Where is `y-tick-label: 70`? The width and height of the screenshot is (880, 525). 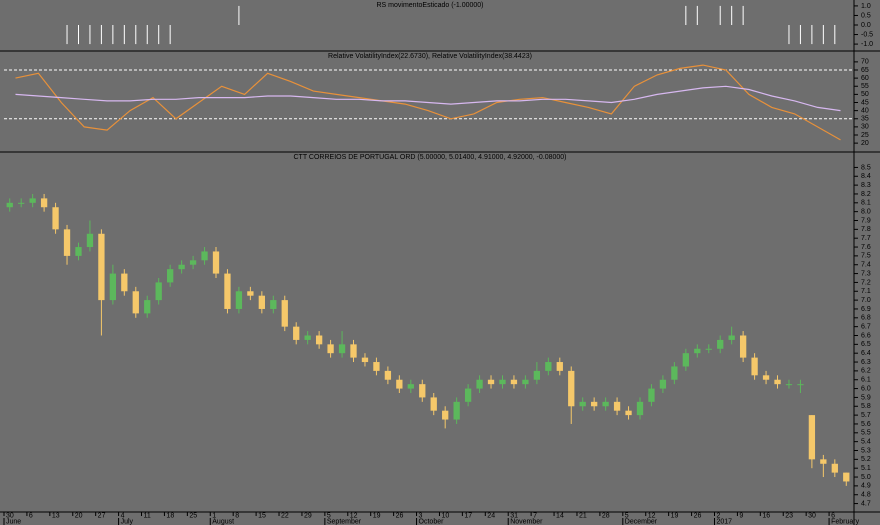
y-tick-label: 70 is located at coordinates (865, 62).